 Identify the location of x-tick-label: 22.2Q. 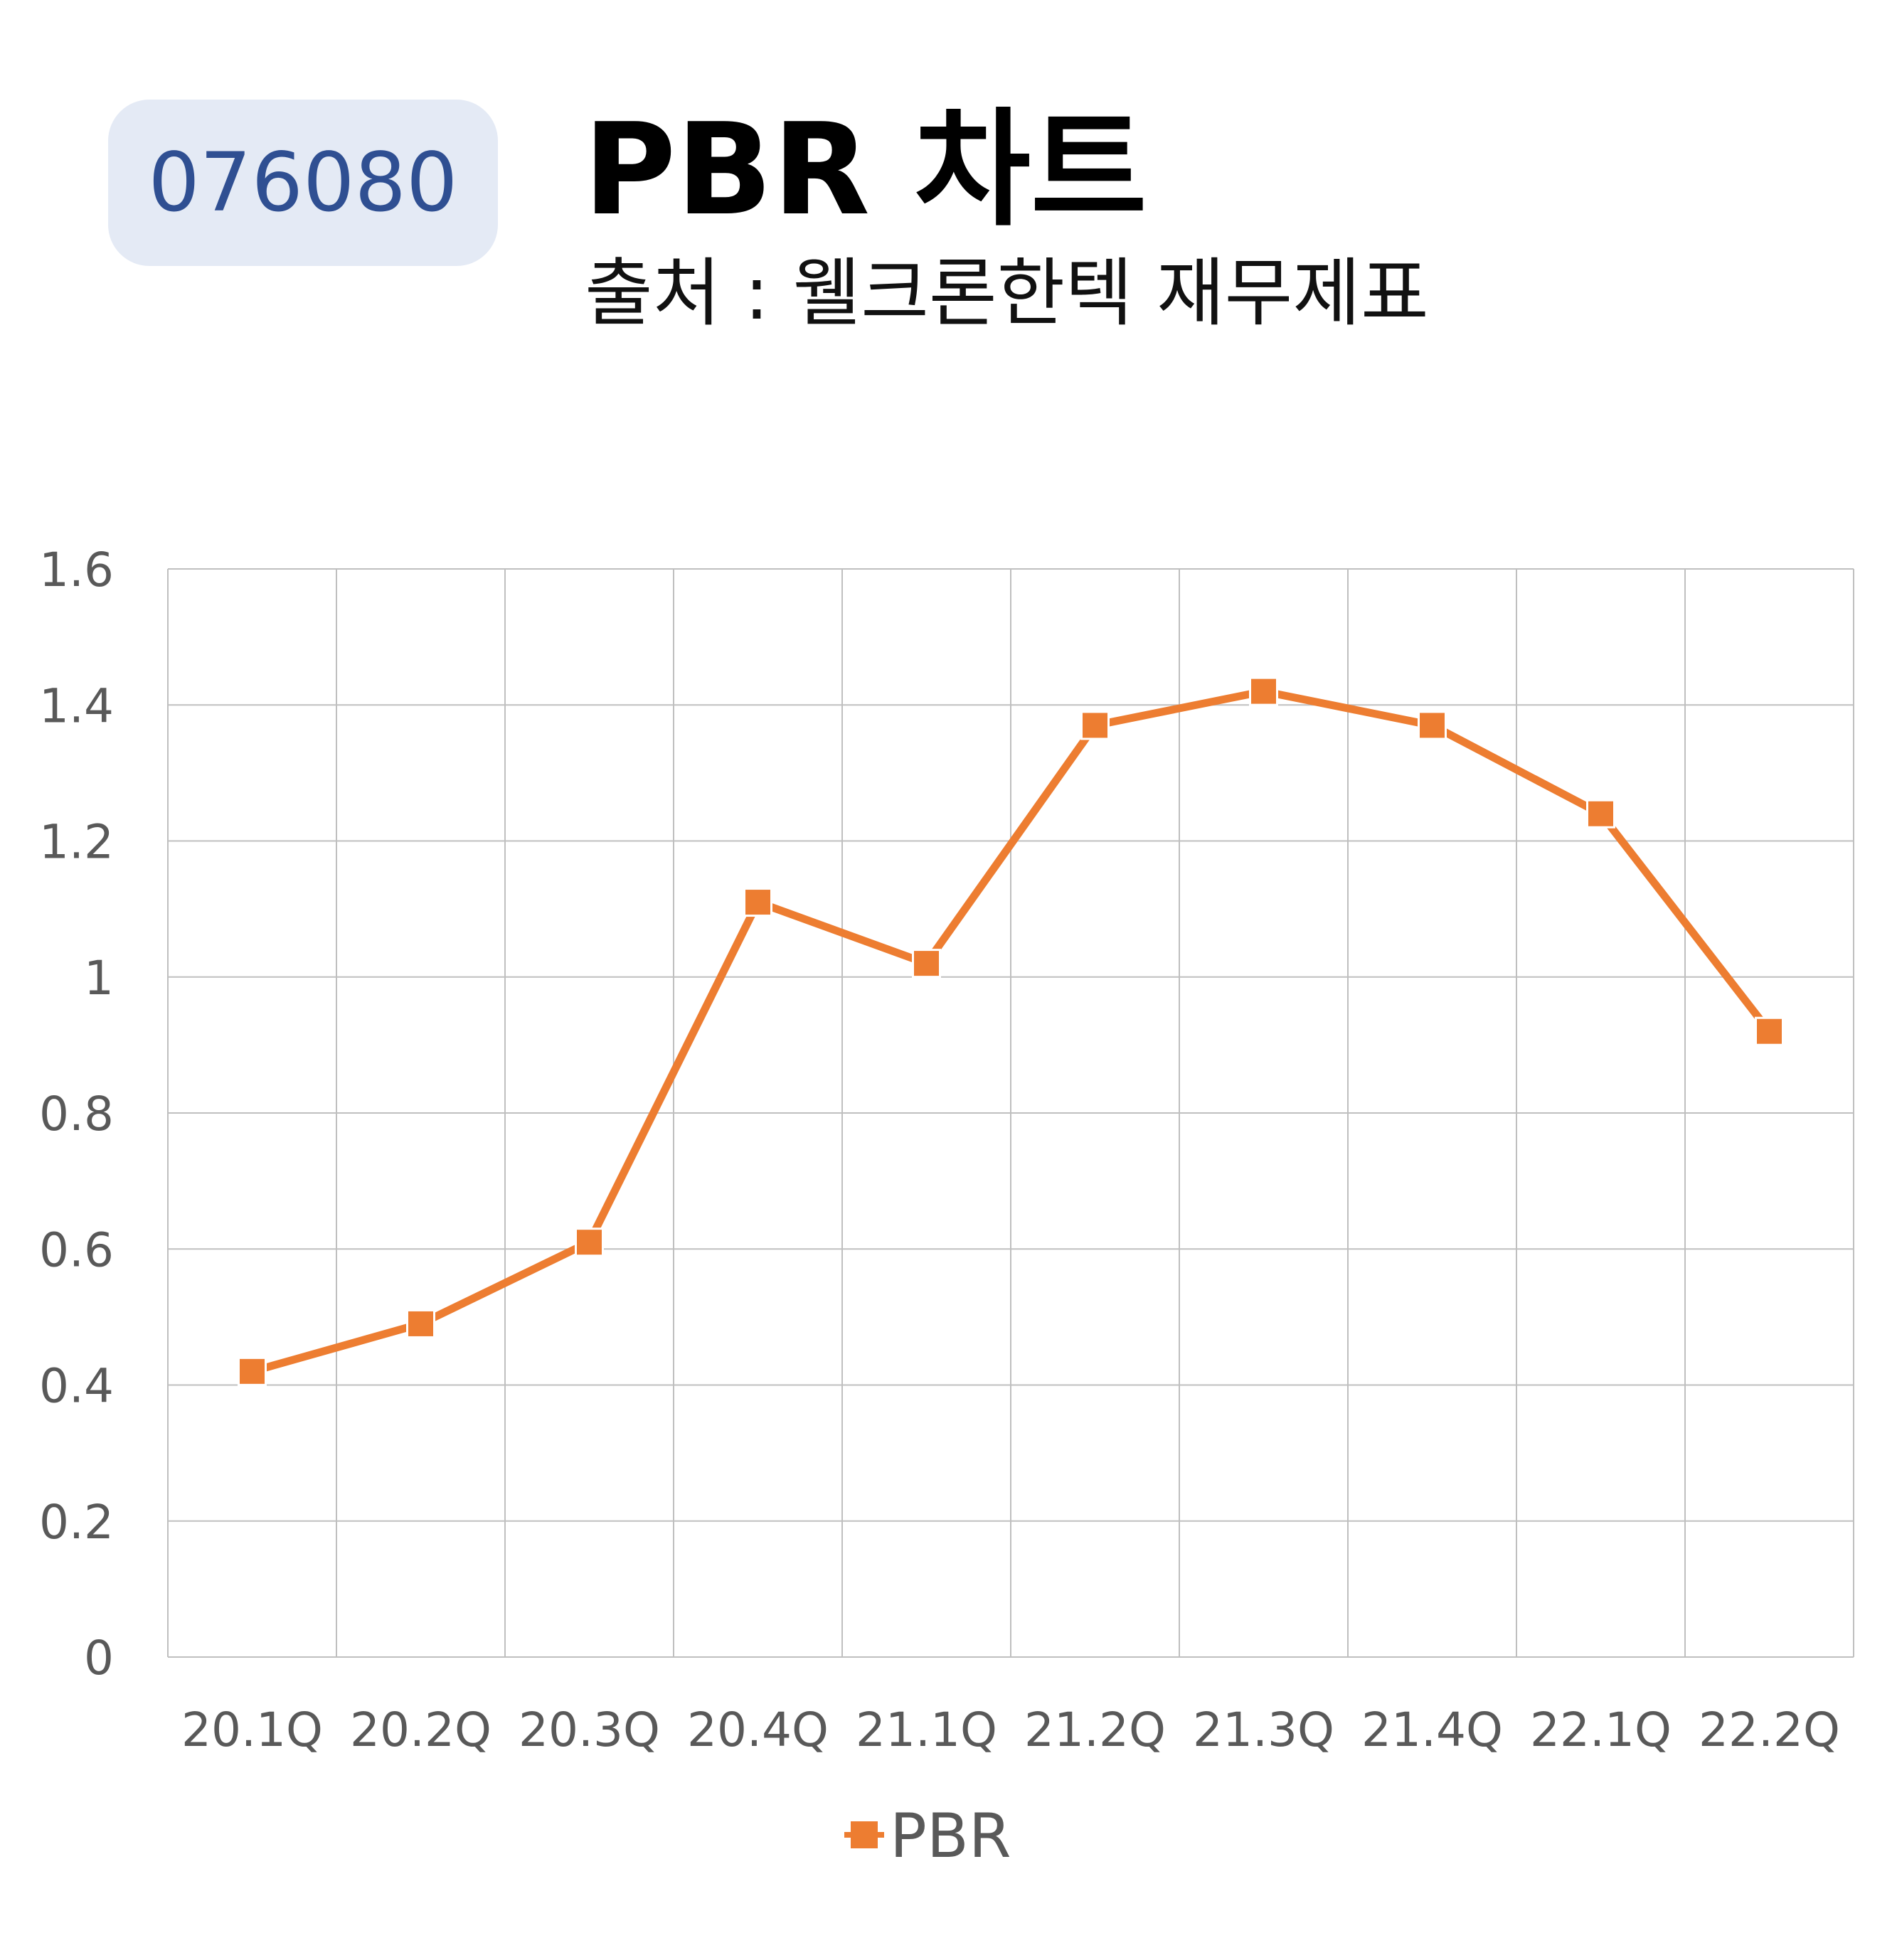
(1770, 1730).